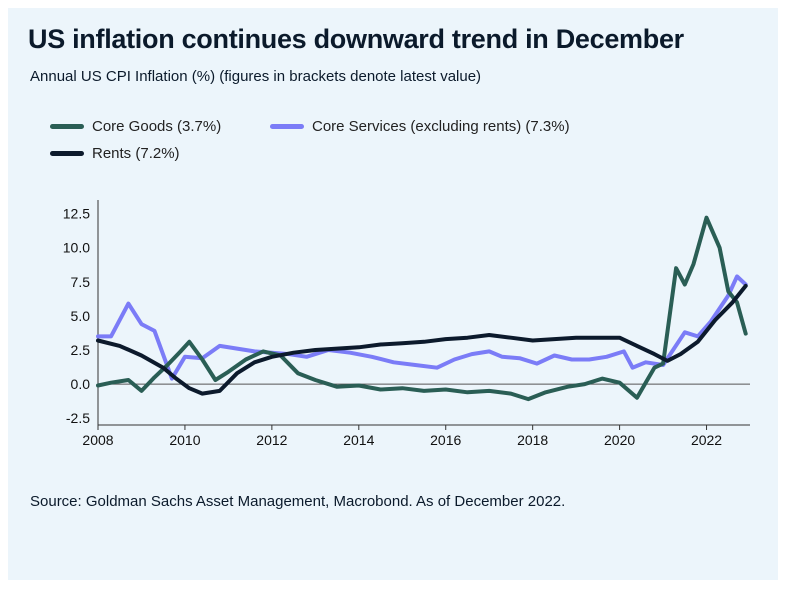 Image resolution: width=788 pixels, height=590 pixels. I want to click on x-tick-label: 2008, so click(97, 440).